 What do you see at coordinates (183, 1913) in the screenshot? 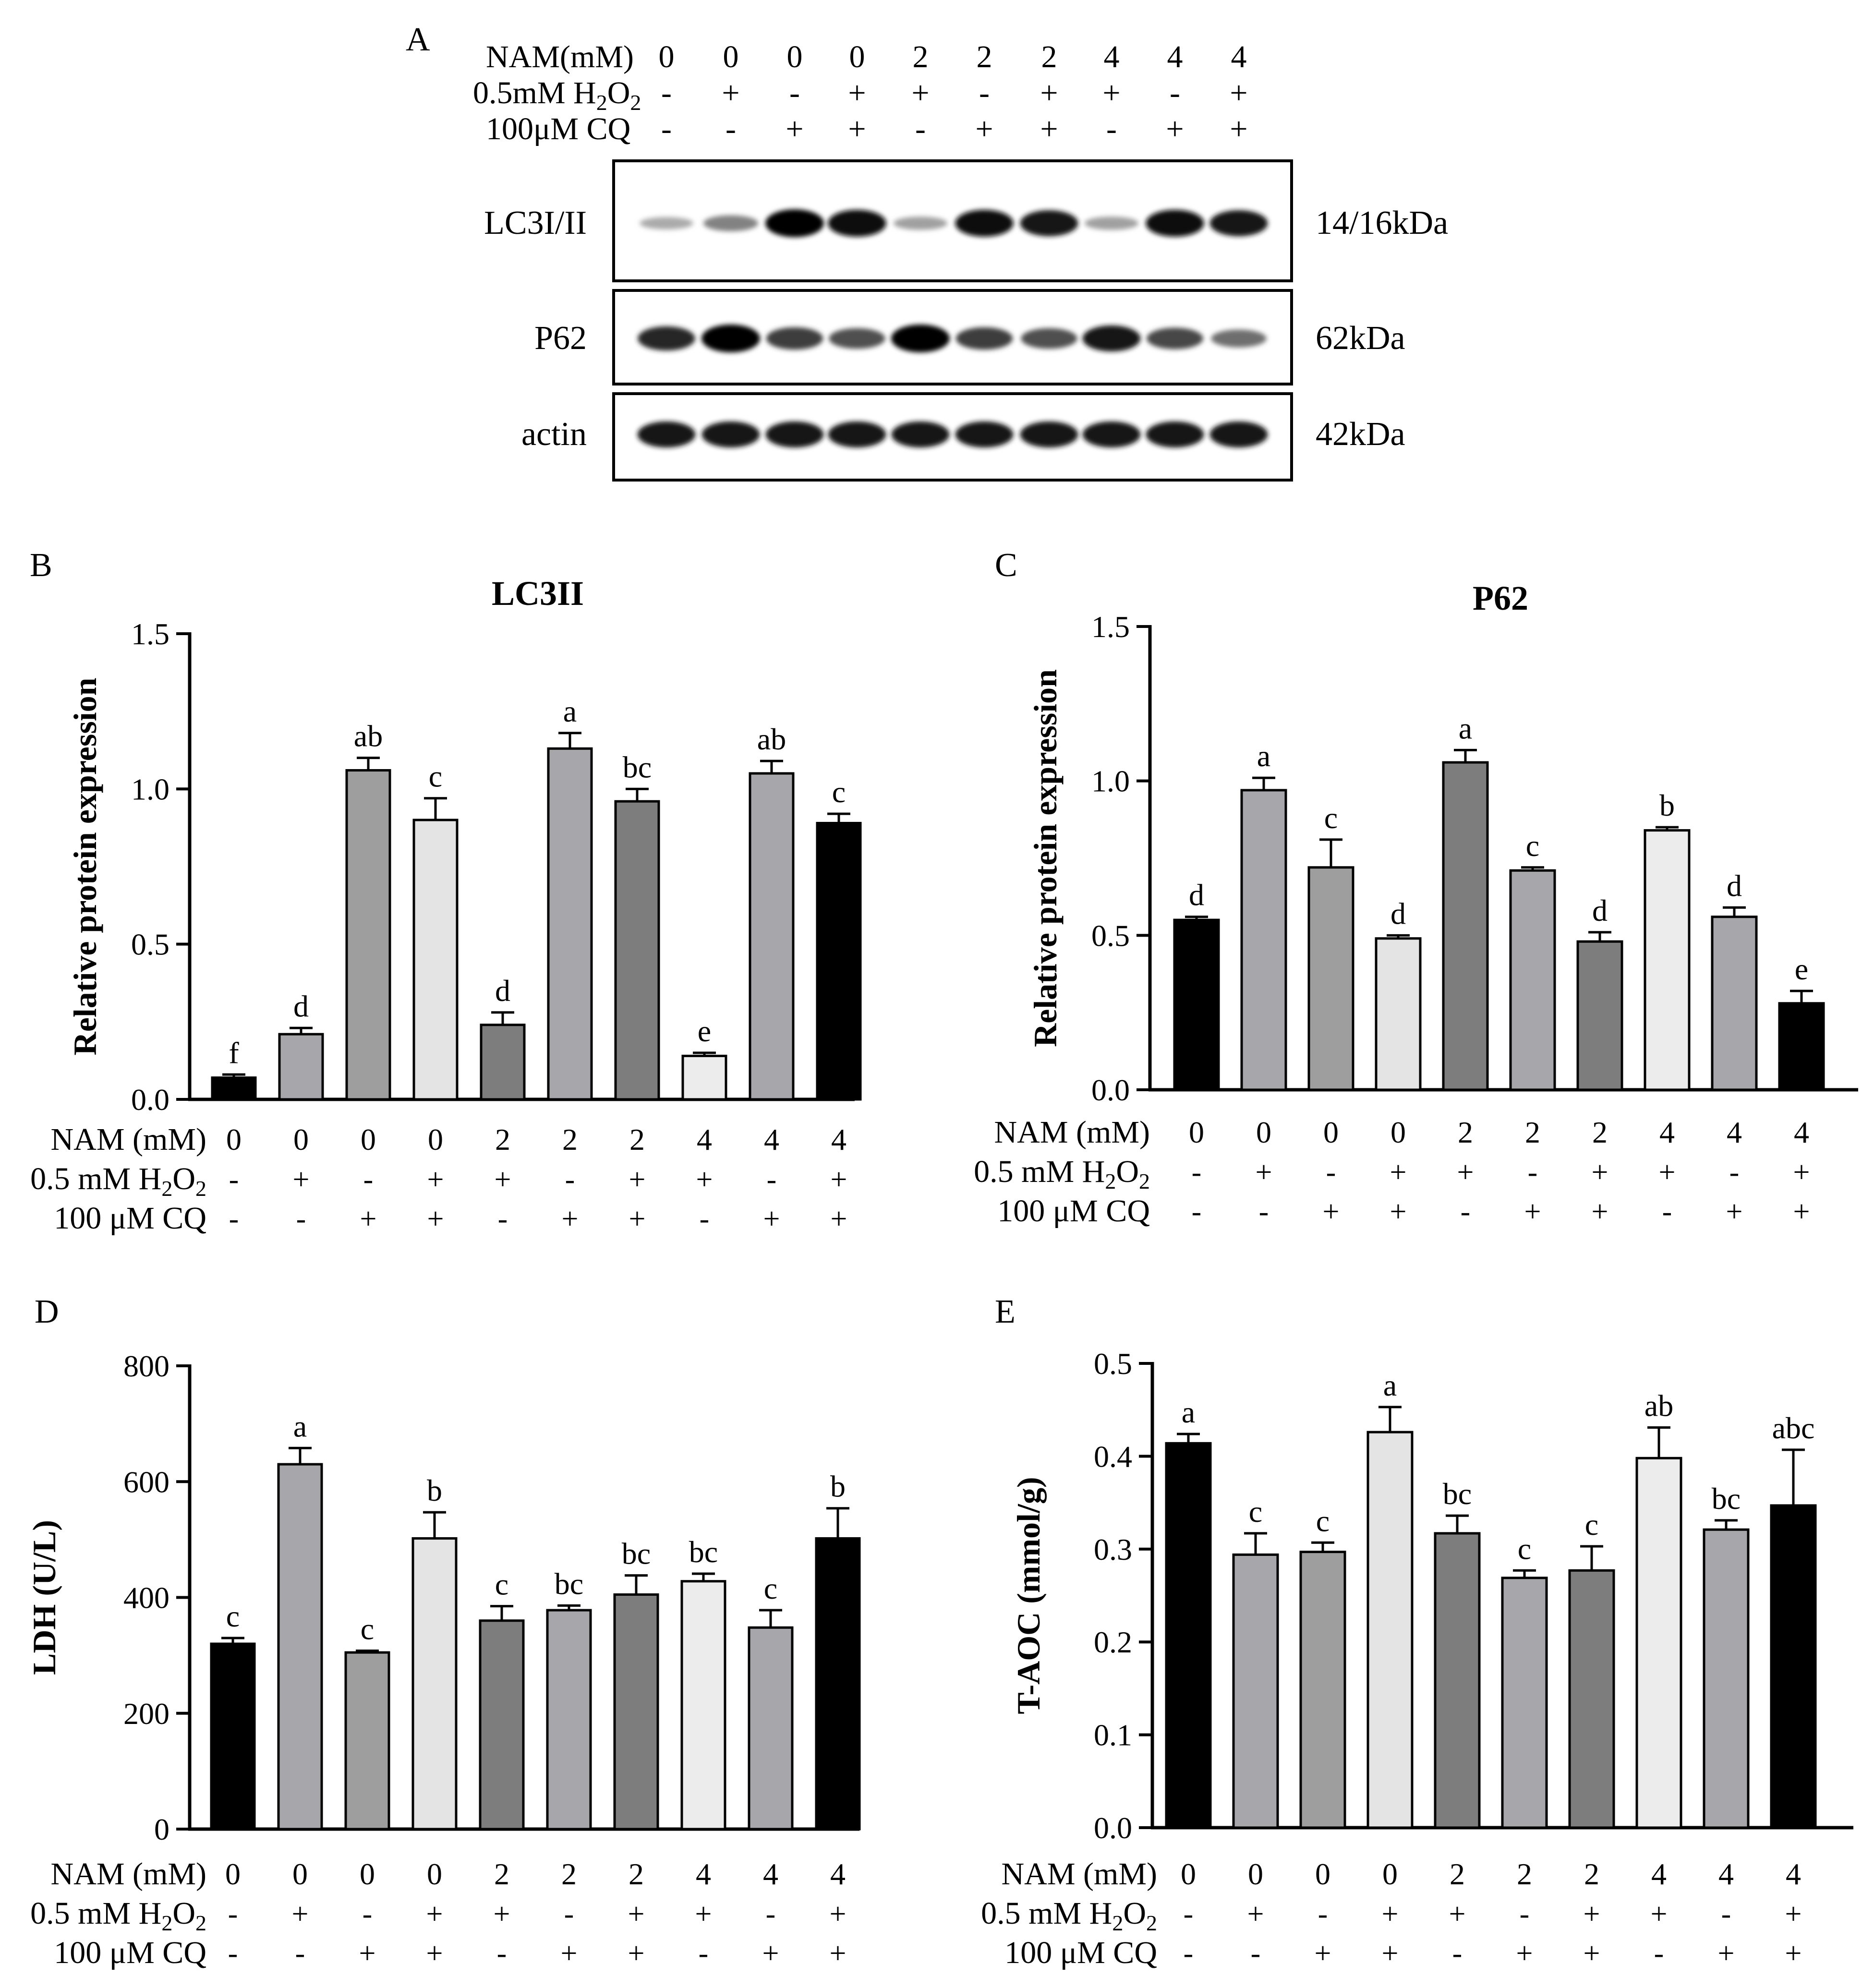
I see `cond-h2o2-label-part: O` at bounding box center [183, 1913].